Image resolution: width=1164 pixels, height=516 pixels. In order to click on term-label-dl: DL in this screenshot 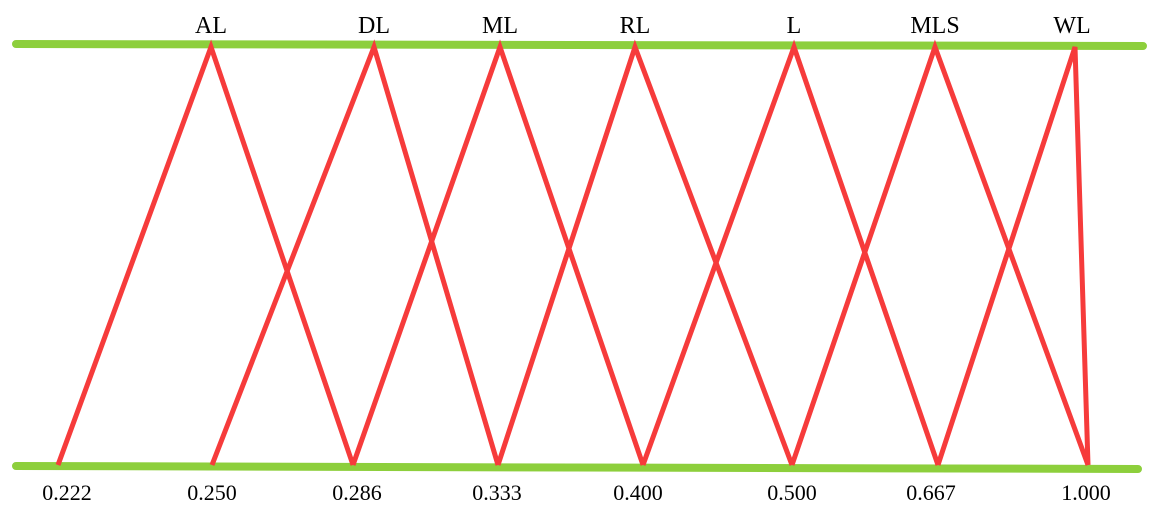, I will do `click(374, 26)`.